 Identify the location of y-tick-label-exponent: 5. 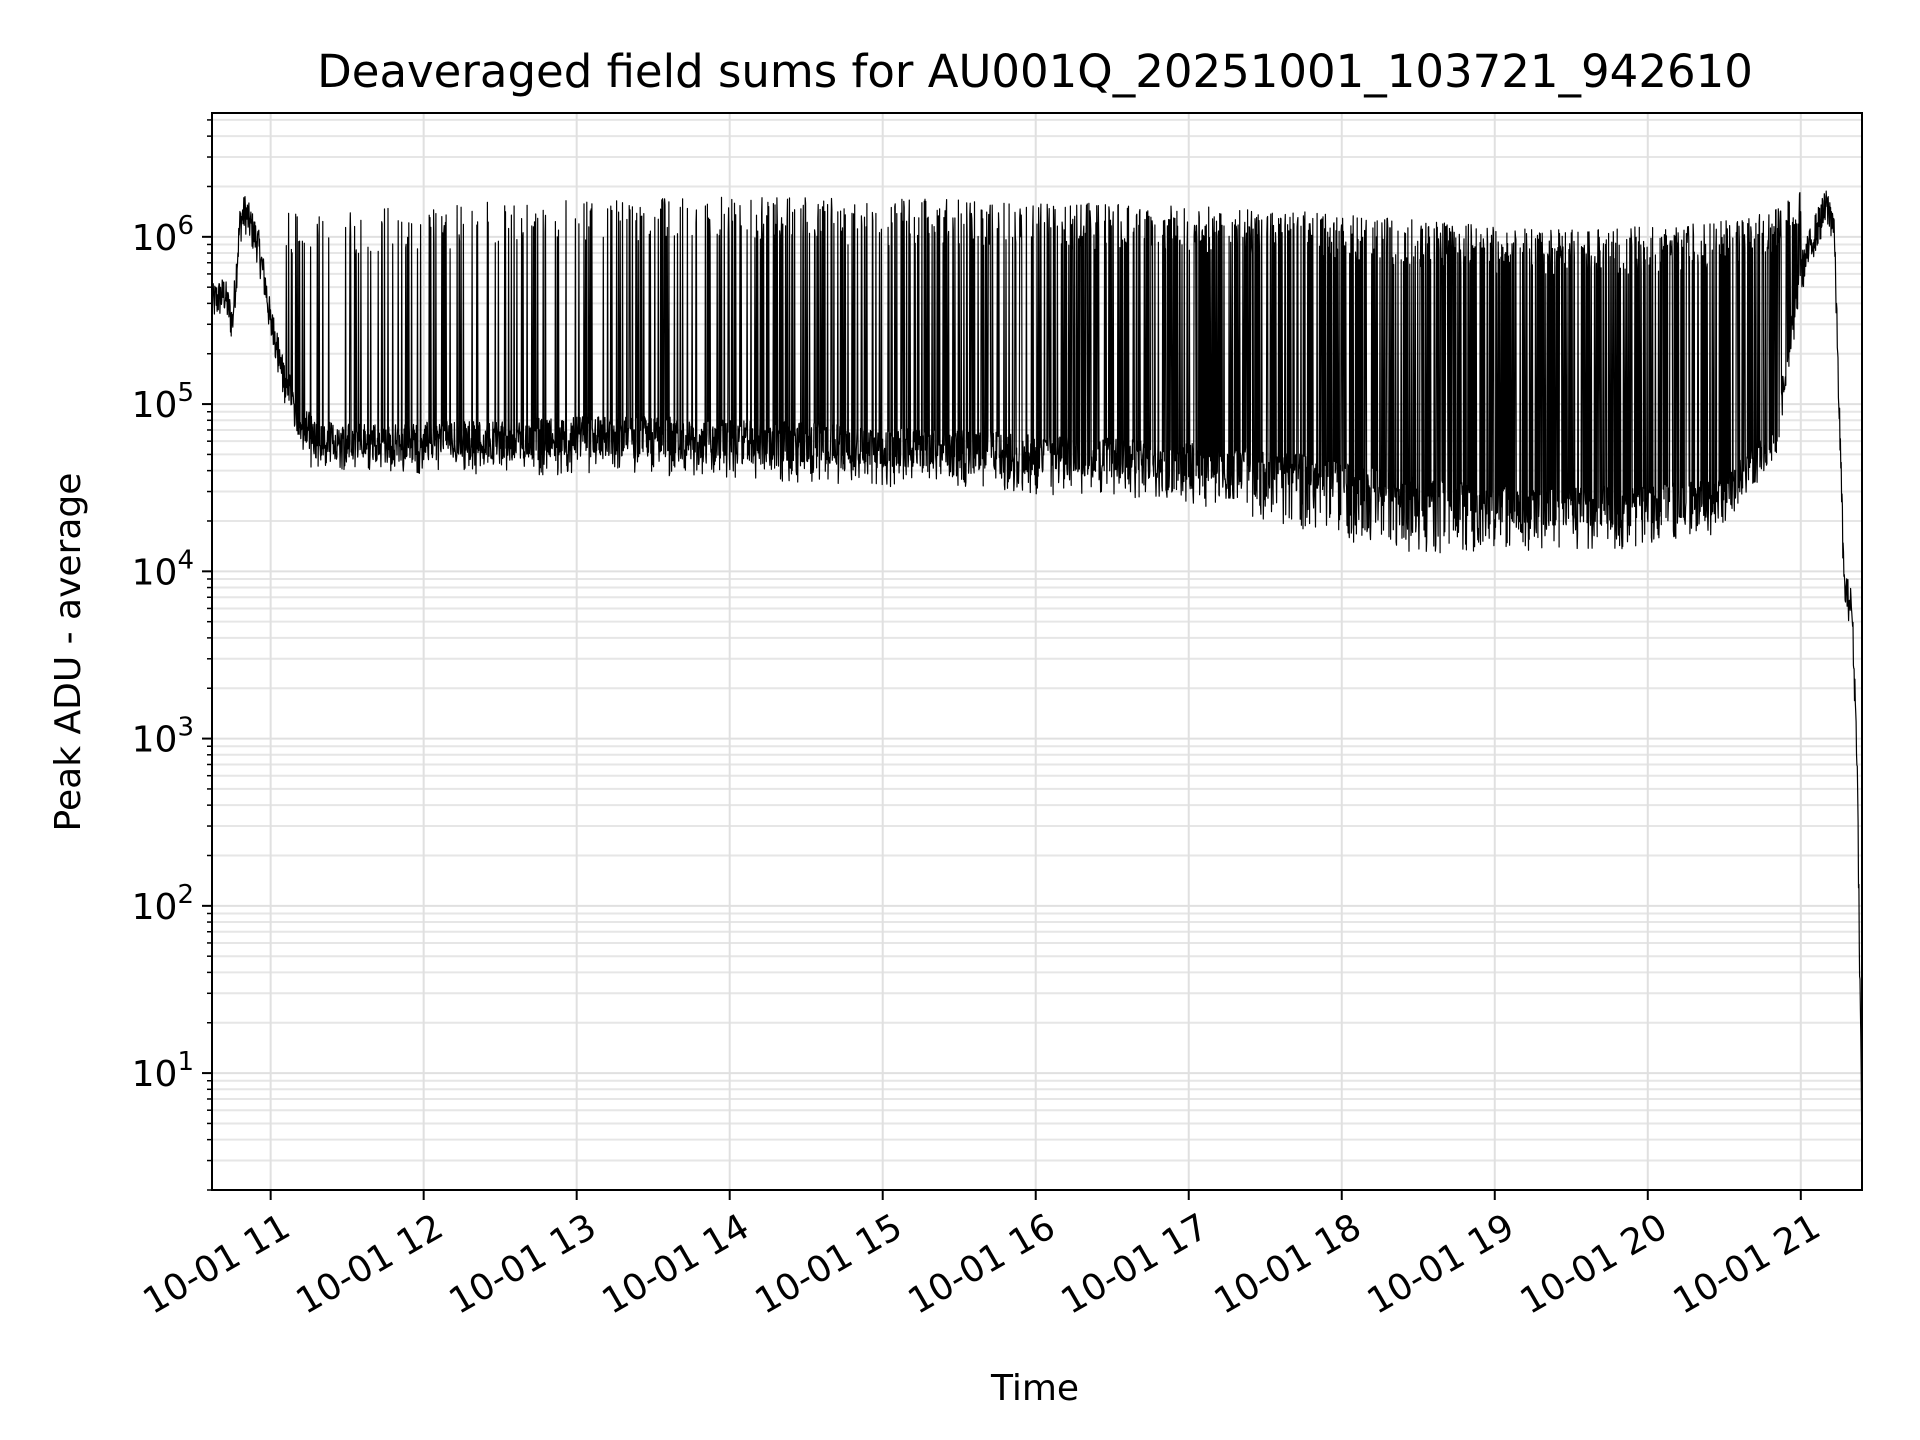
(185, 393).